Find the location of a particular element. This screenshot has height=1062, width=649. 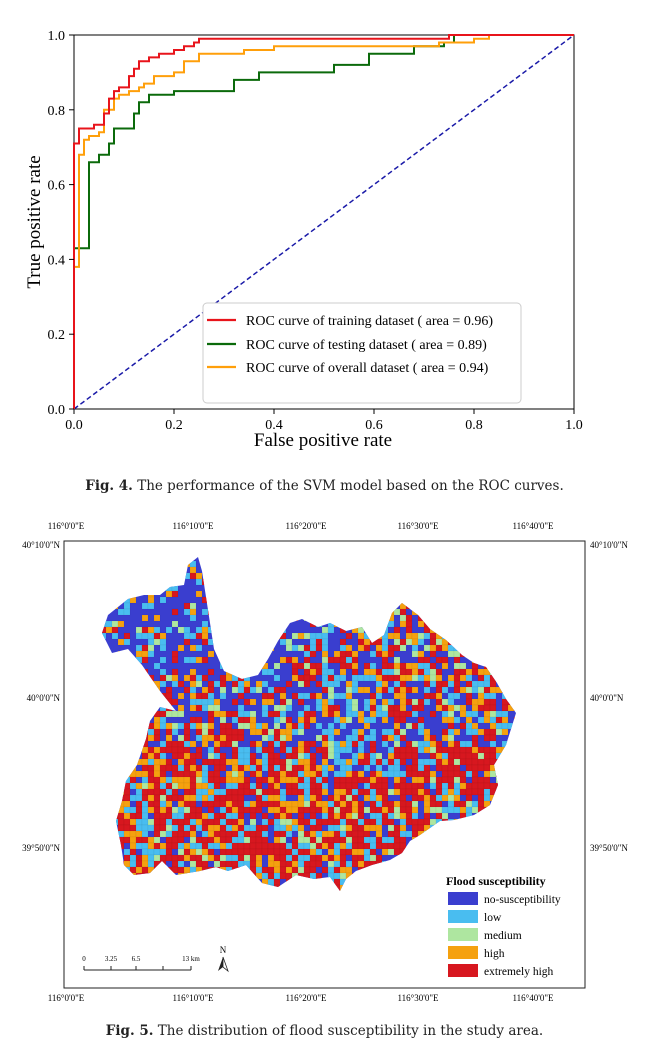

x-tick-label: 0.6 is located at coordinates (374, 425).